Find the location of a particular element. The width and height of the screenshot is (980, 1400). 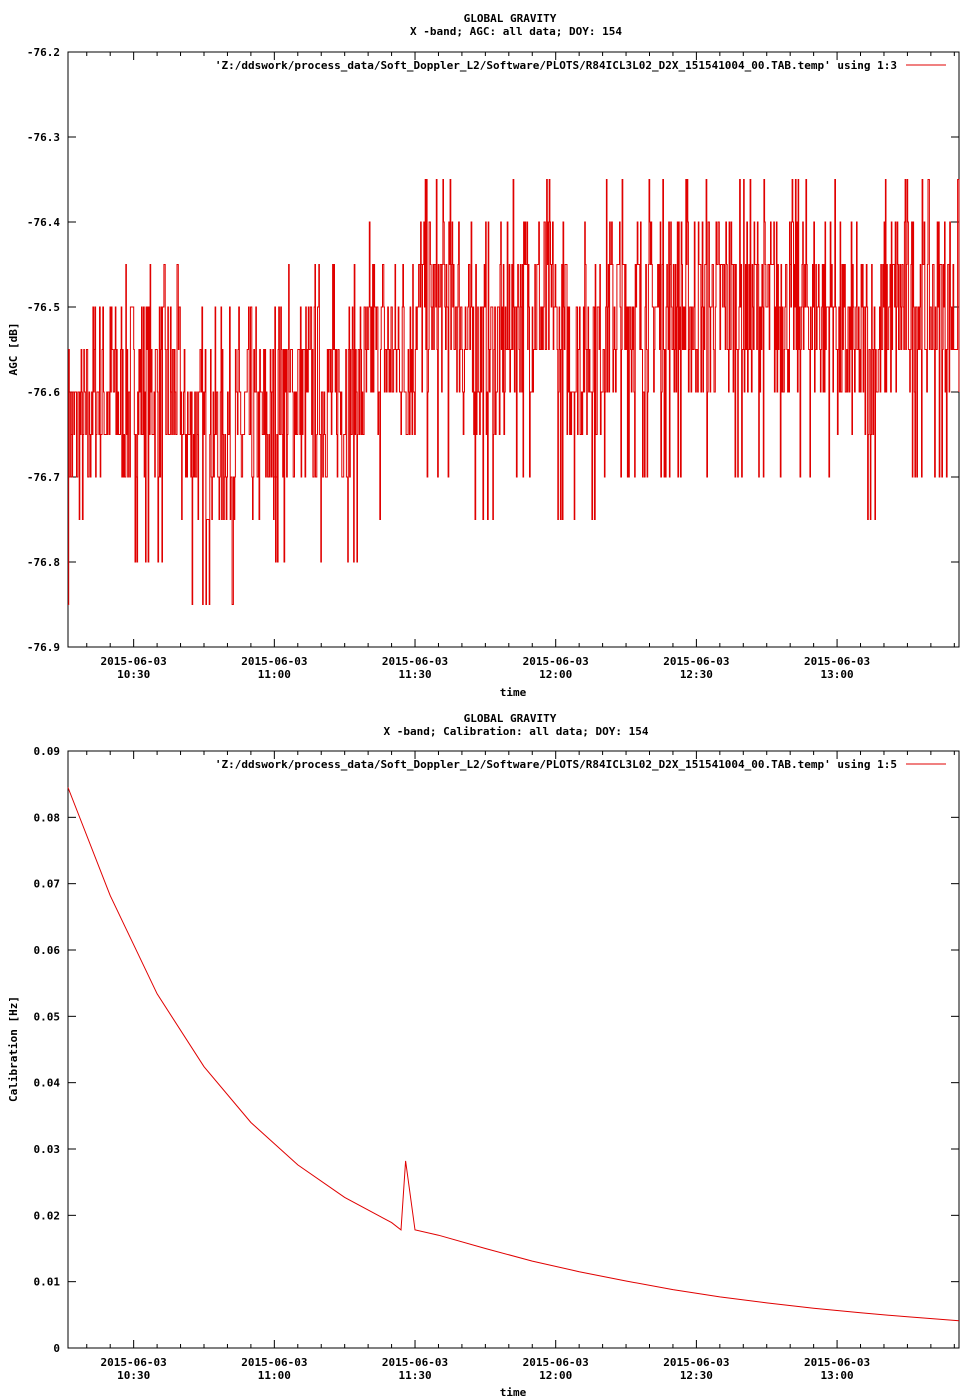

y-tick-label: -76.3 is located at coordinates (43, 137).